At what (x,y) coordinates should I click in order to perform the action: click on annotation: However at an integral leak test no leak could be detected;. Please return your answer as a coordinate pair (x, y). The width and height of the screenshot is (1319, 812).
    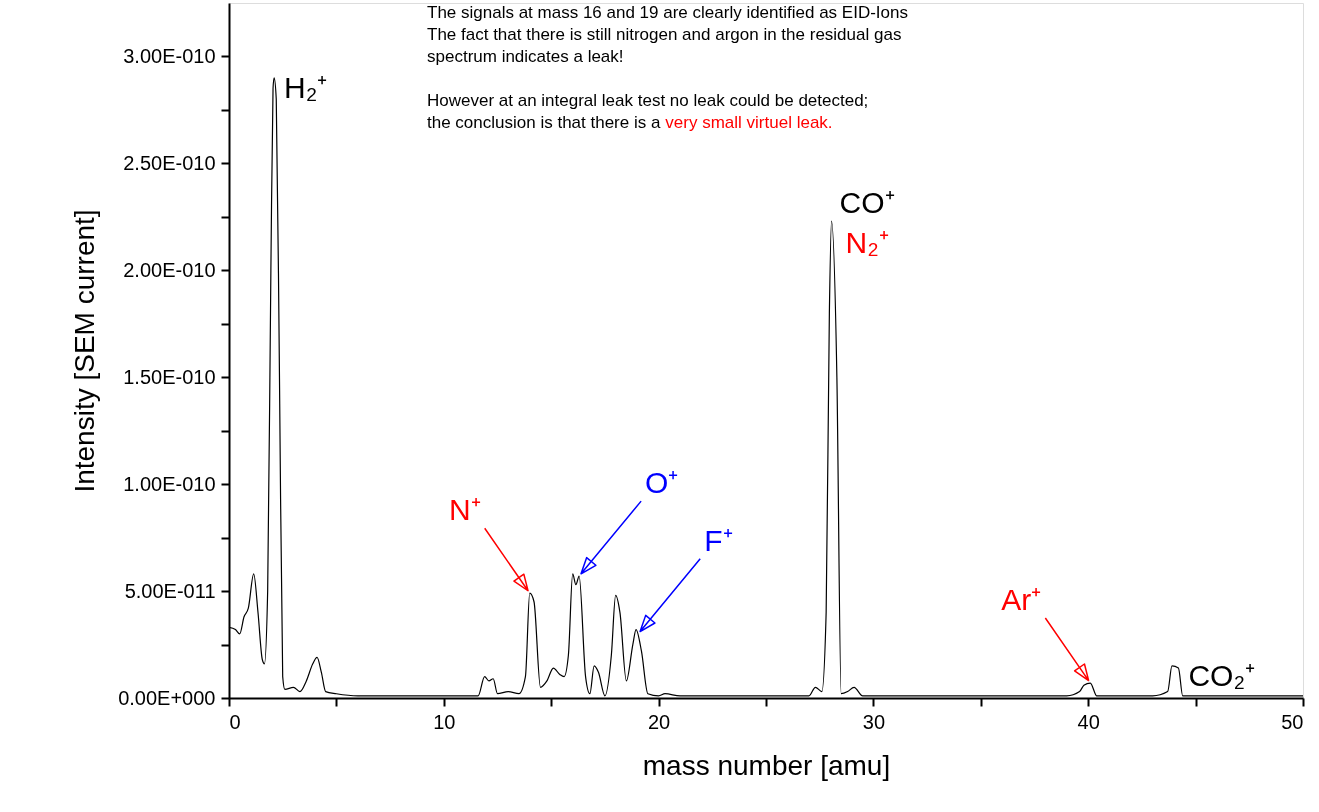
    Looking at the image, I should click on (648, 100).